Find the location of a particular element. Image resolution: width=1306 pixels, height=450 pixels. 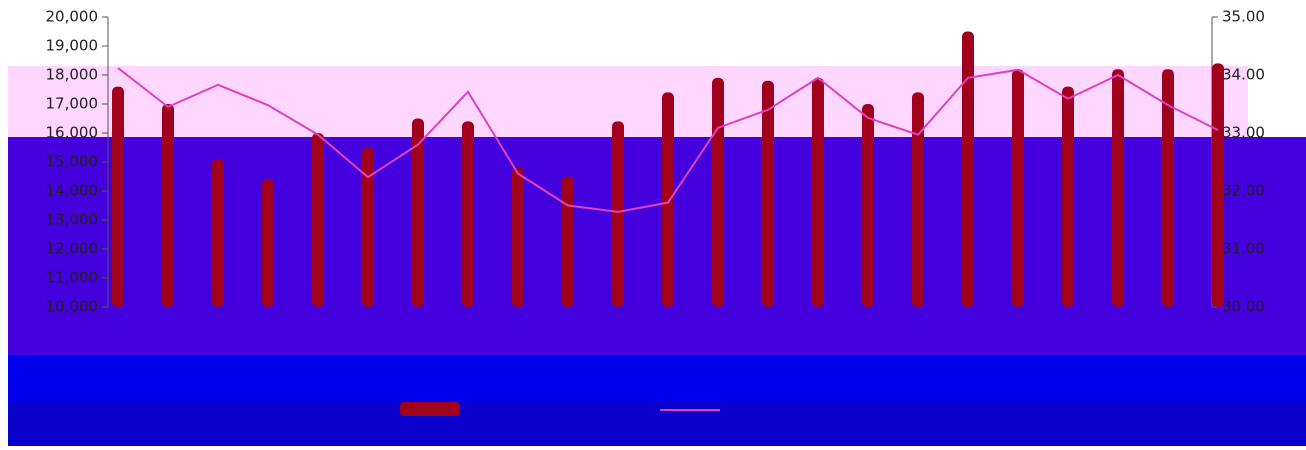

y2-tick-label: 33.00 is located at coordinates (1243, 133).